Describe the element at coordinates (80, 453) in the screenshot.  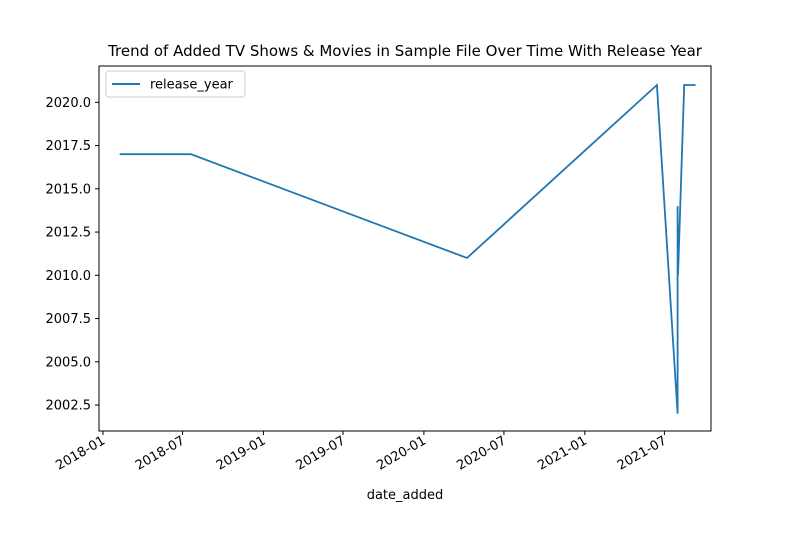
I see `x-tick-label: 2018-01` at that location.